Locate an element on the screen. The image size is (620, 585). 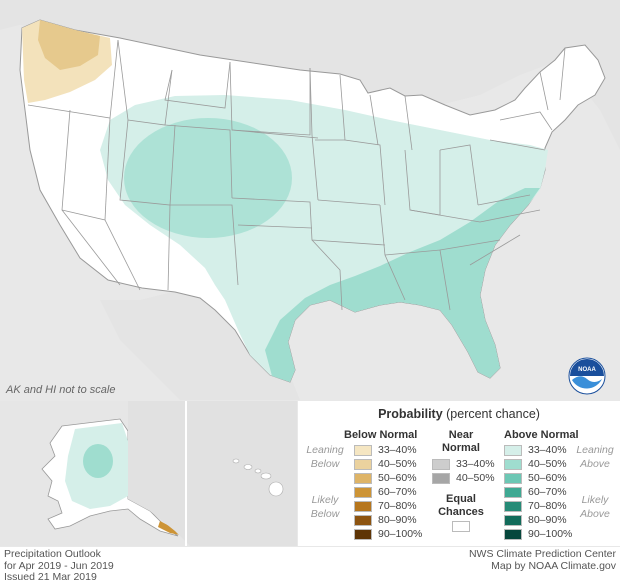
below-normal-label: 70–80% is located at coordinates (397, 506).